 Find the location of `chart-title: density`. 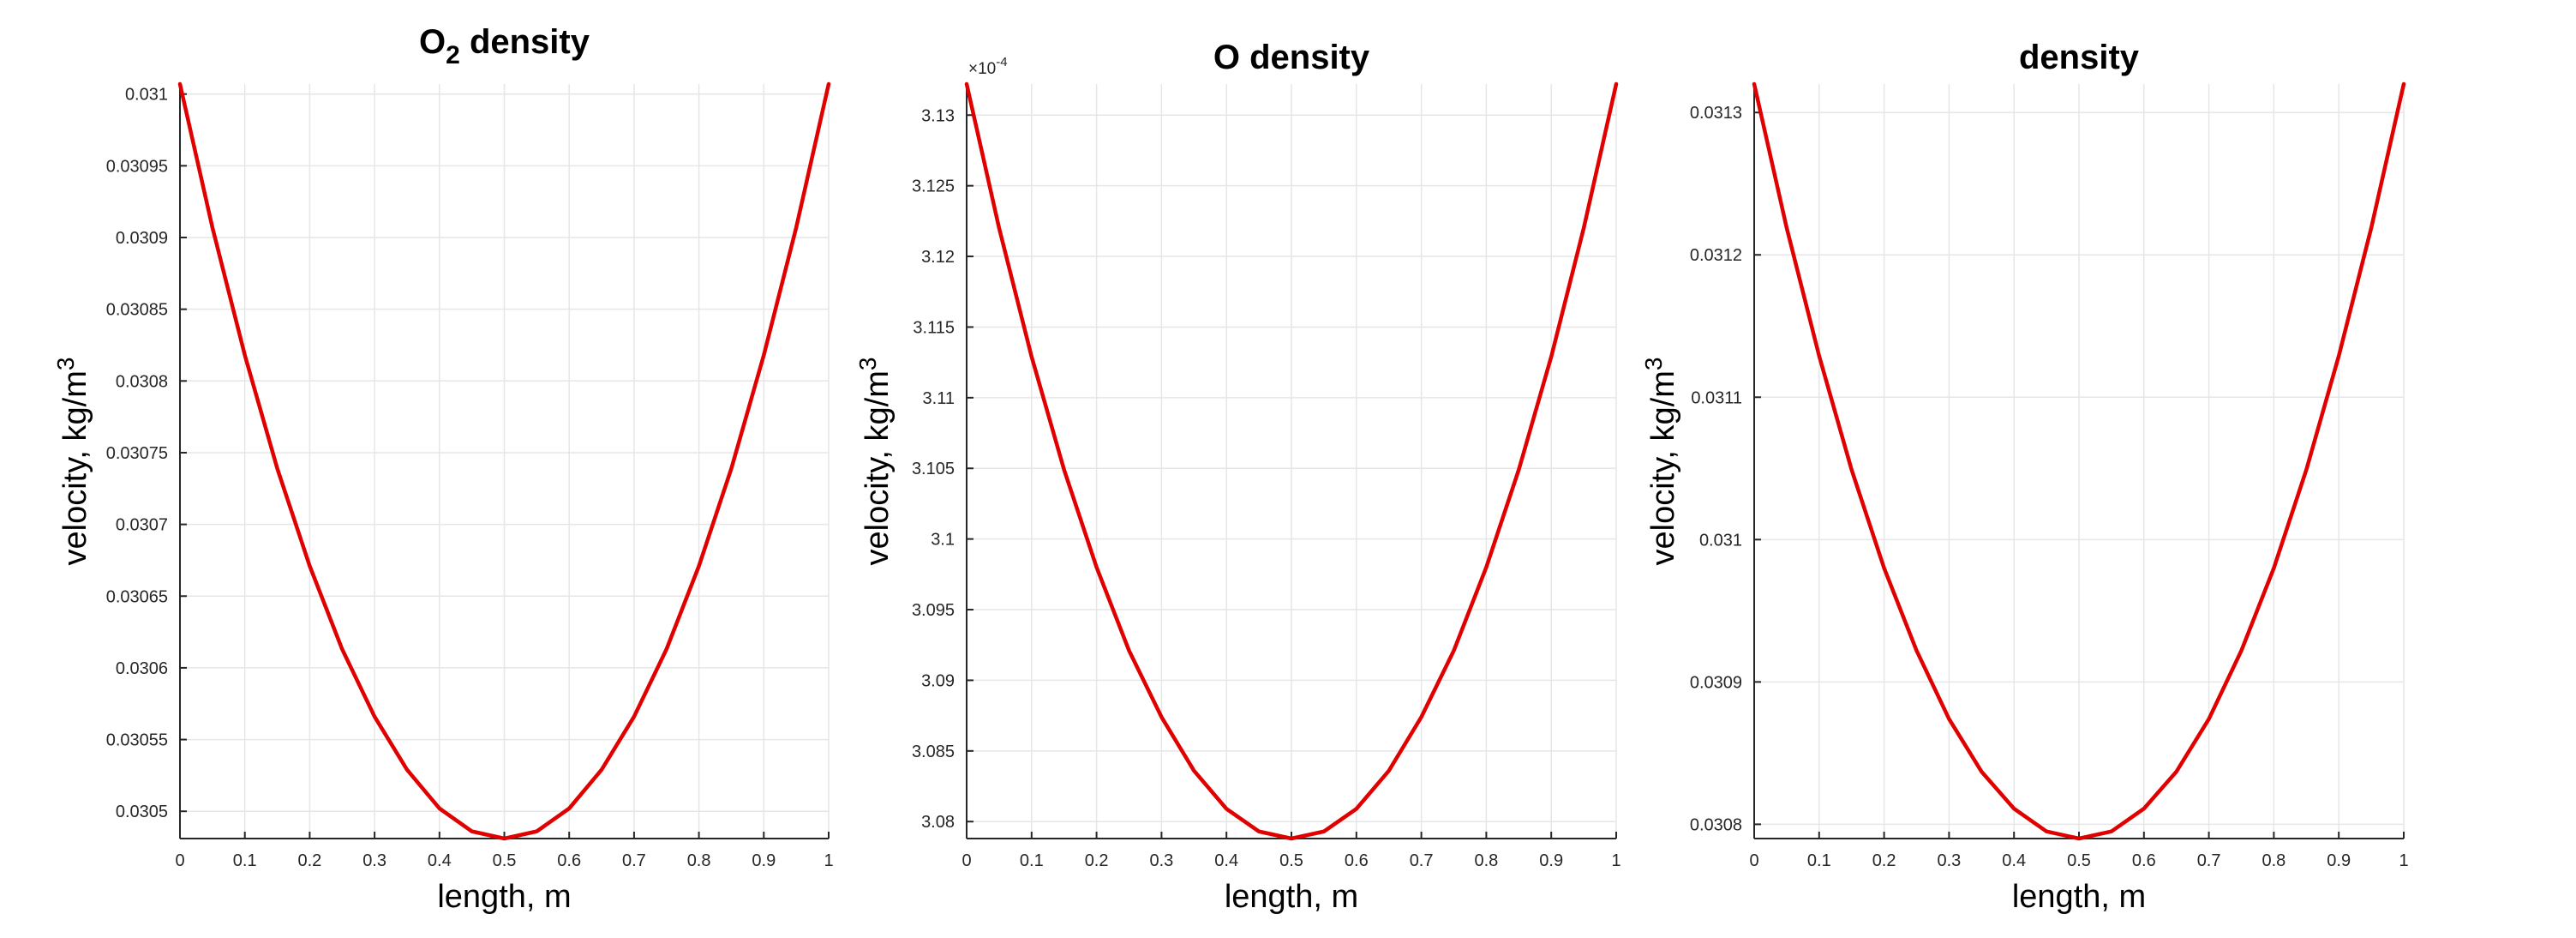

chart-title: density is located at coordinates (2079, 57).